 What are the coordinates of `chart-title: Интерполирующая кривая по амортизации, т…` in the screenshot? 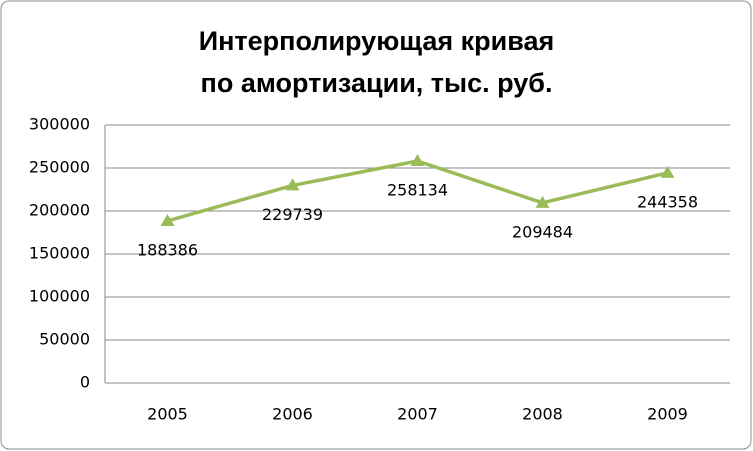 It's located at (376, 62).